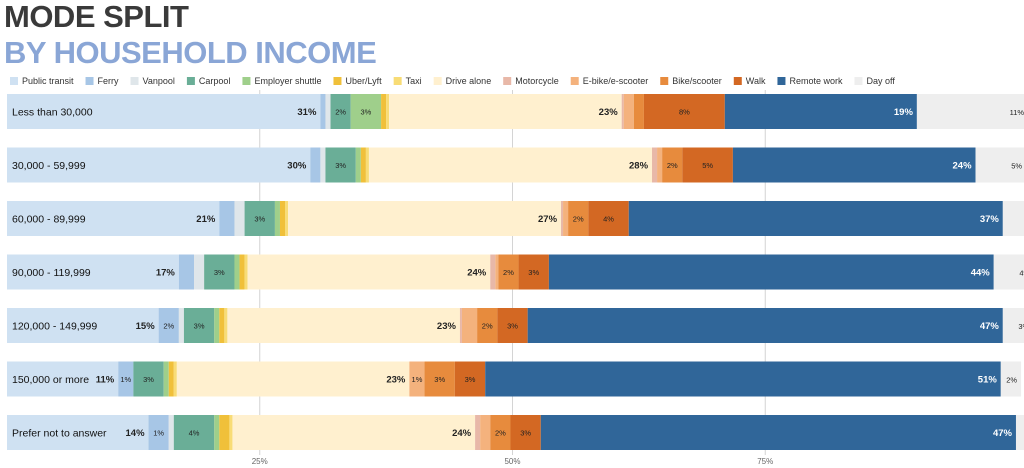 Image resolution: width=1024 pixels, height=468 pixels. I want to click on data-label: 1%, so click(158, 433).